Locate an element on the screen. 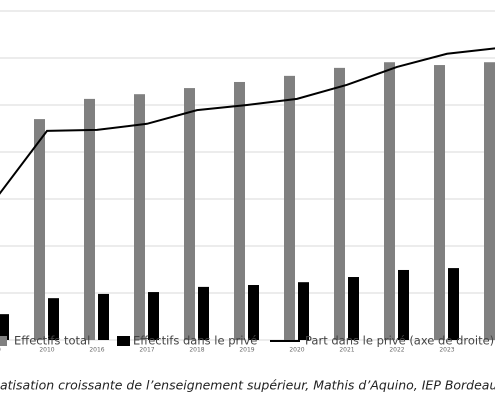  x-tick-label: 00 is located at coordinates (0, 350).